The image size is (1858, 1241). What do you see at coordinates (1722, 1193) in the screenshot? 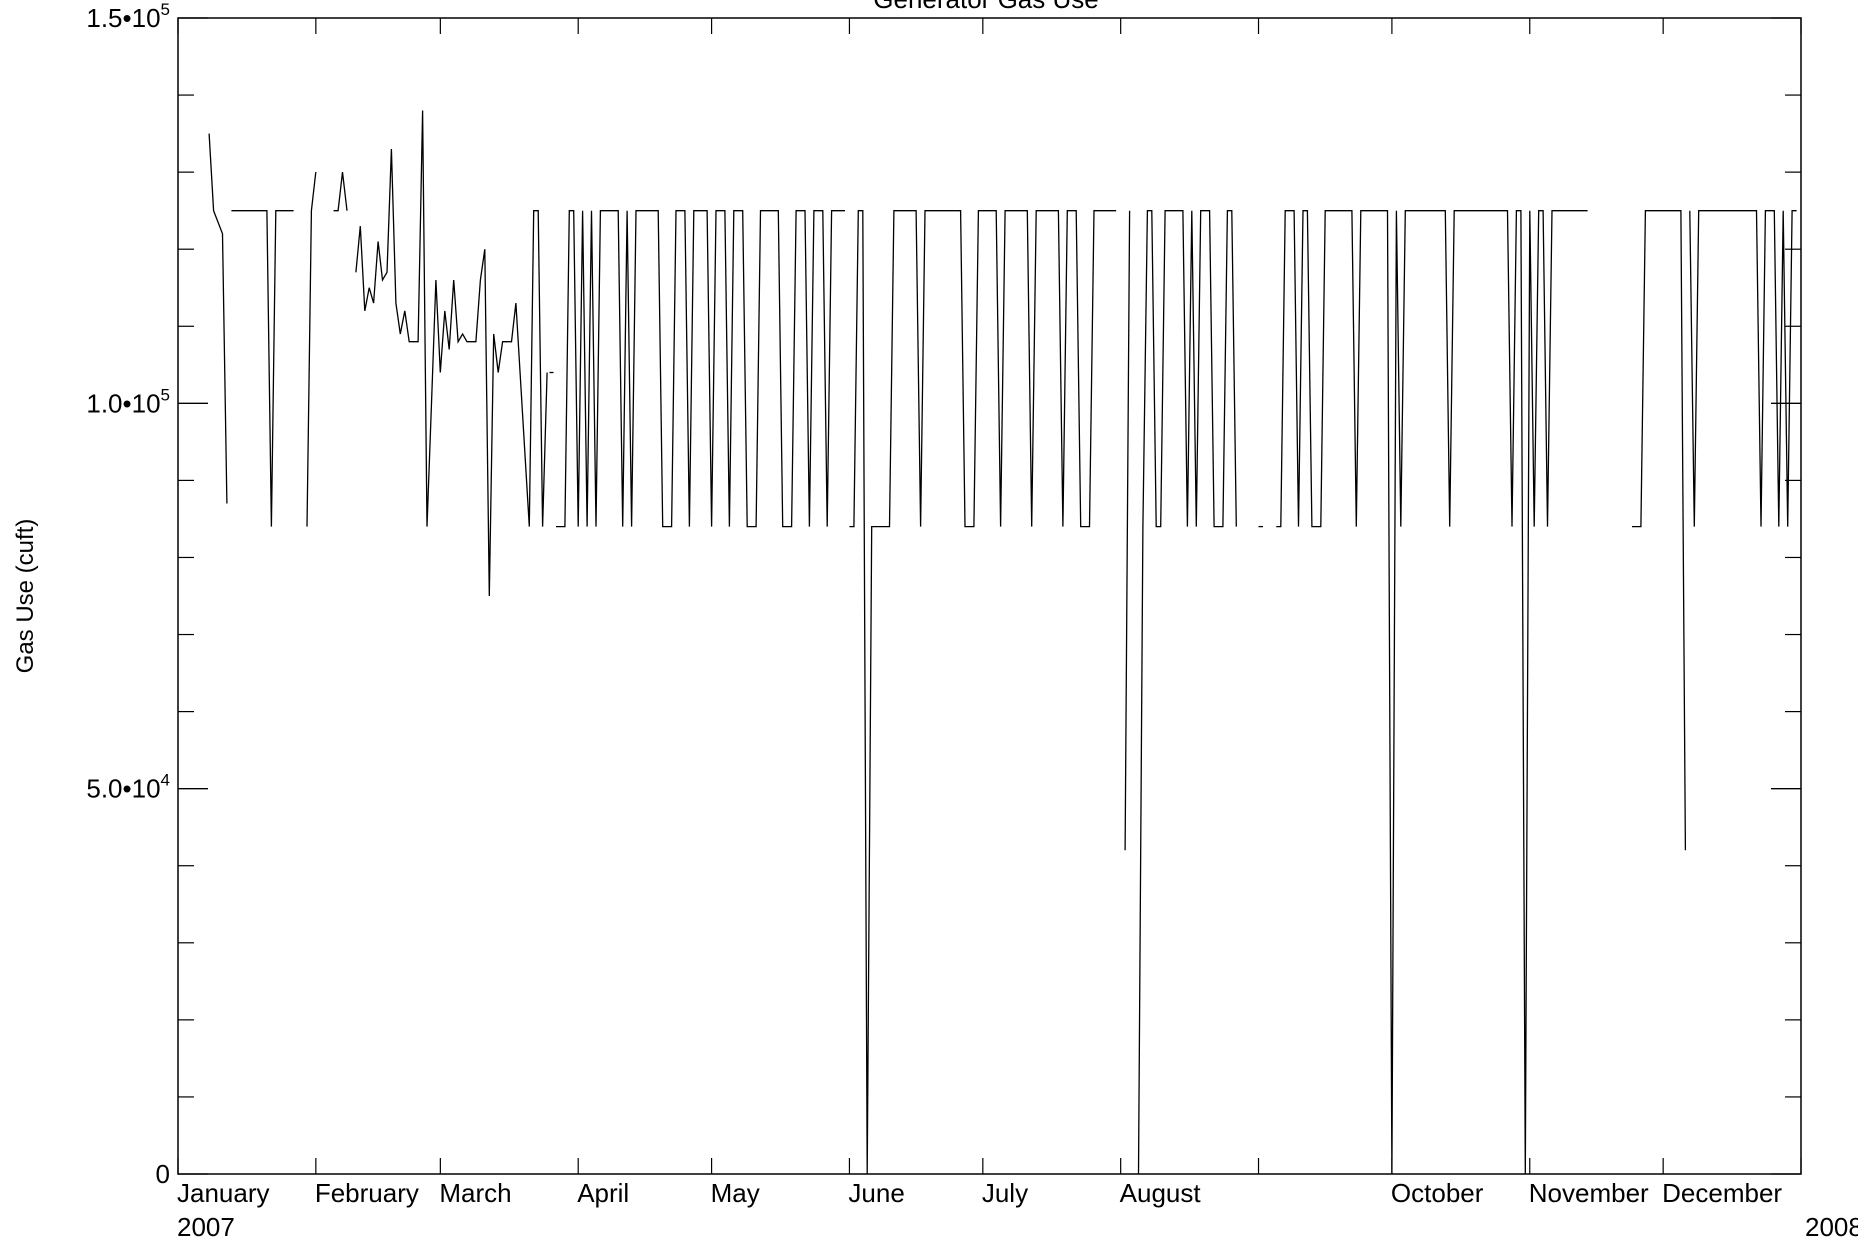
I see `x-tick-label: December` at bounding box center [1722, 1193].